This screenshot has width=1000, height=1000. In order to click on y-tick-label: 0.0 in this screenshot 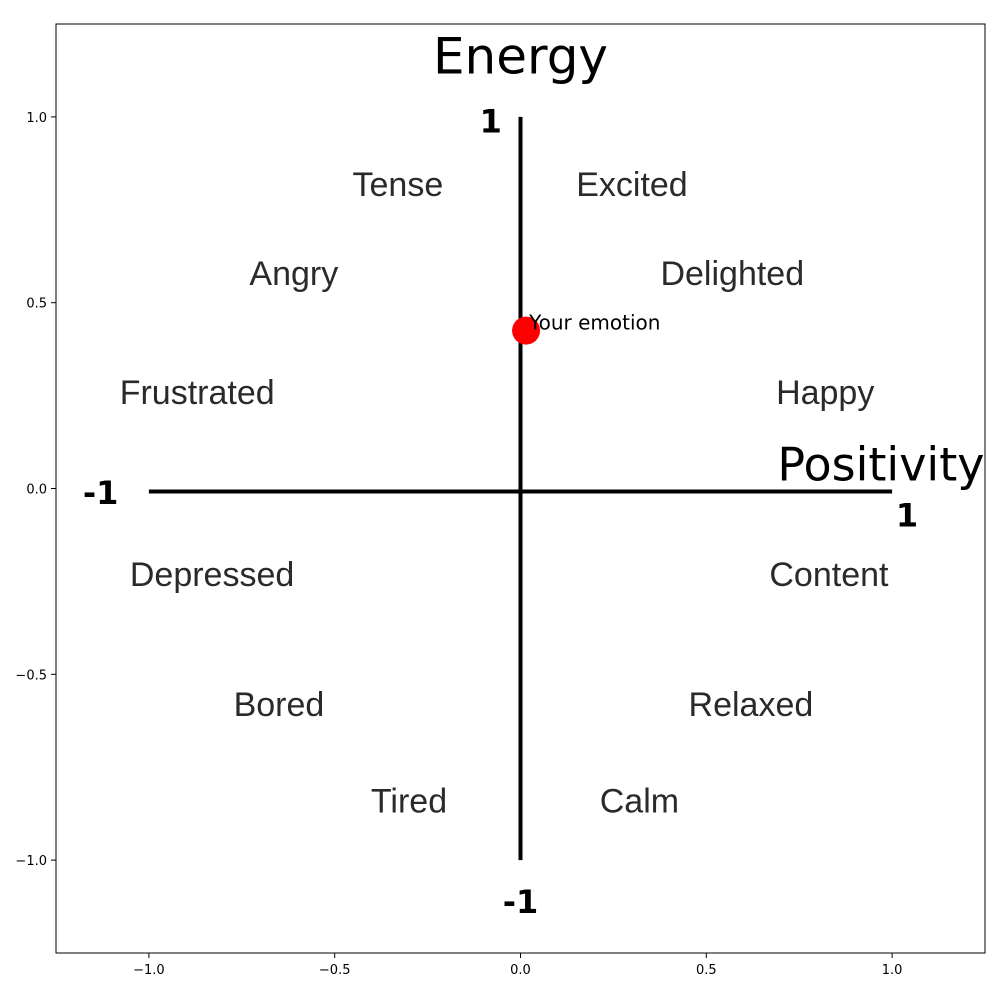, I will do `click(36, 490)`.